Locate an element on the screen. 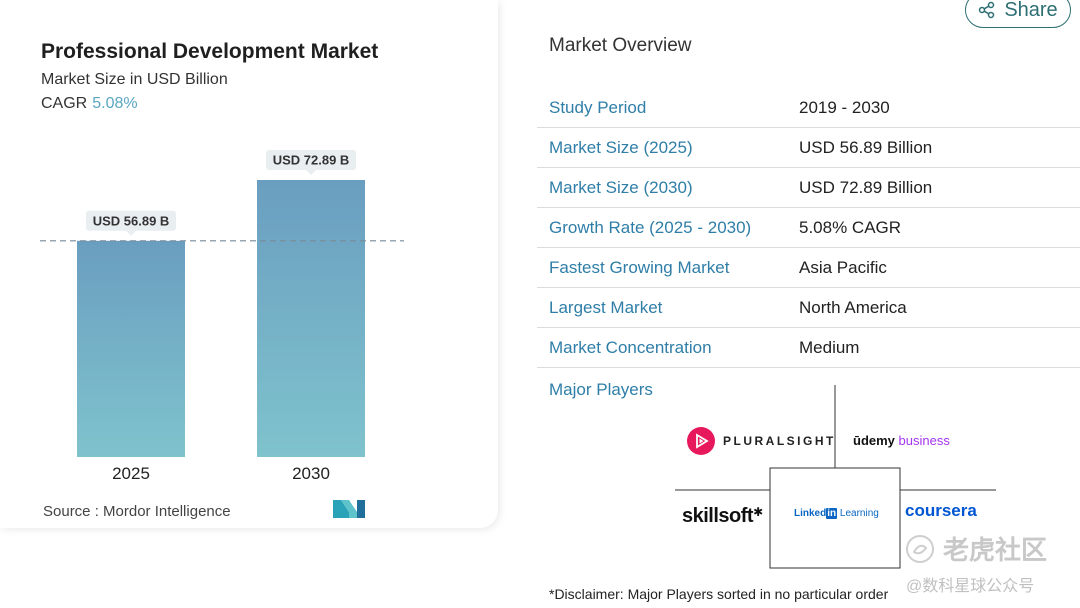  overview-row-largest-market: Largest Market North America is located at coordinates (808, 308).